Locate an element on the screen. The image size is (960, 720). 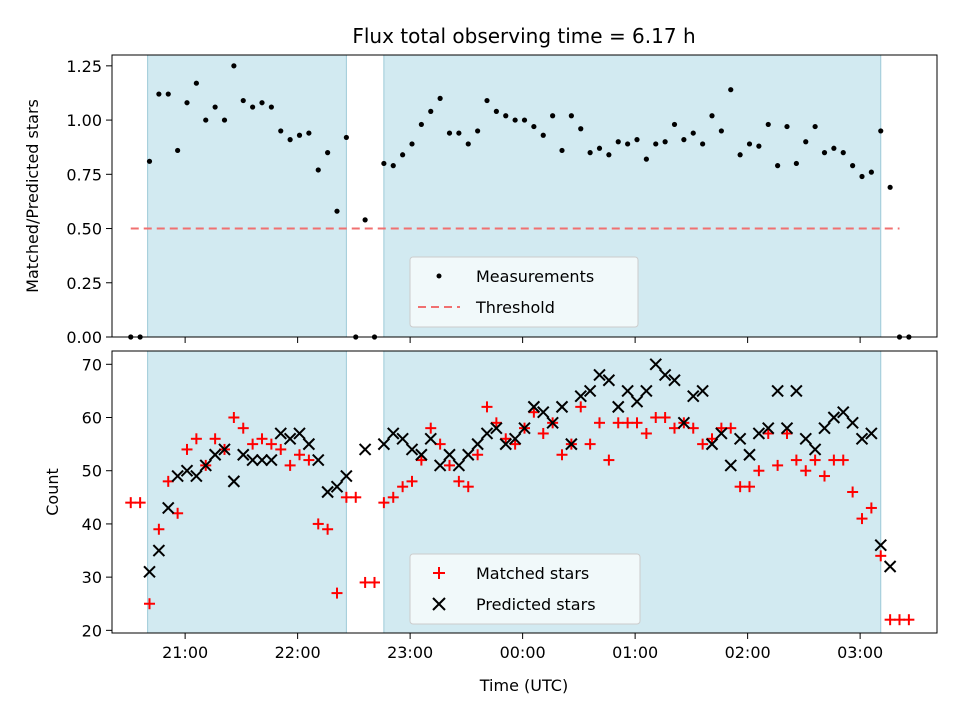
y-tick-label: 1.00 is located at coordinates (84, 120).